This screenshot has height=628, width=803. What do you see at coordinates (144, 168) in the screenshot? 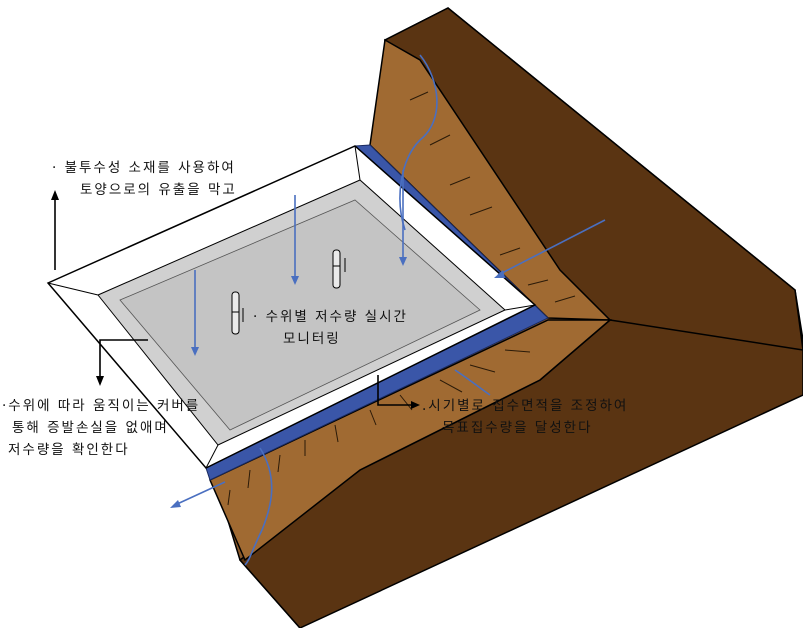
I see `annotation-material-line1: · 불투수성 소재를 사용하여` at bounding box center [144, 168].